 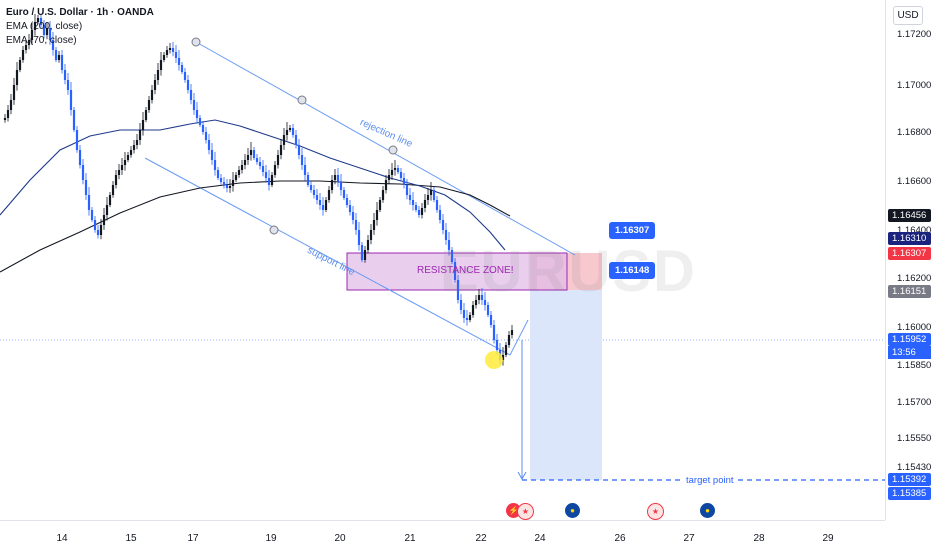 I want to click on trendline-anchor, so click(x=302, y=100).